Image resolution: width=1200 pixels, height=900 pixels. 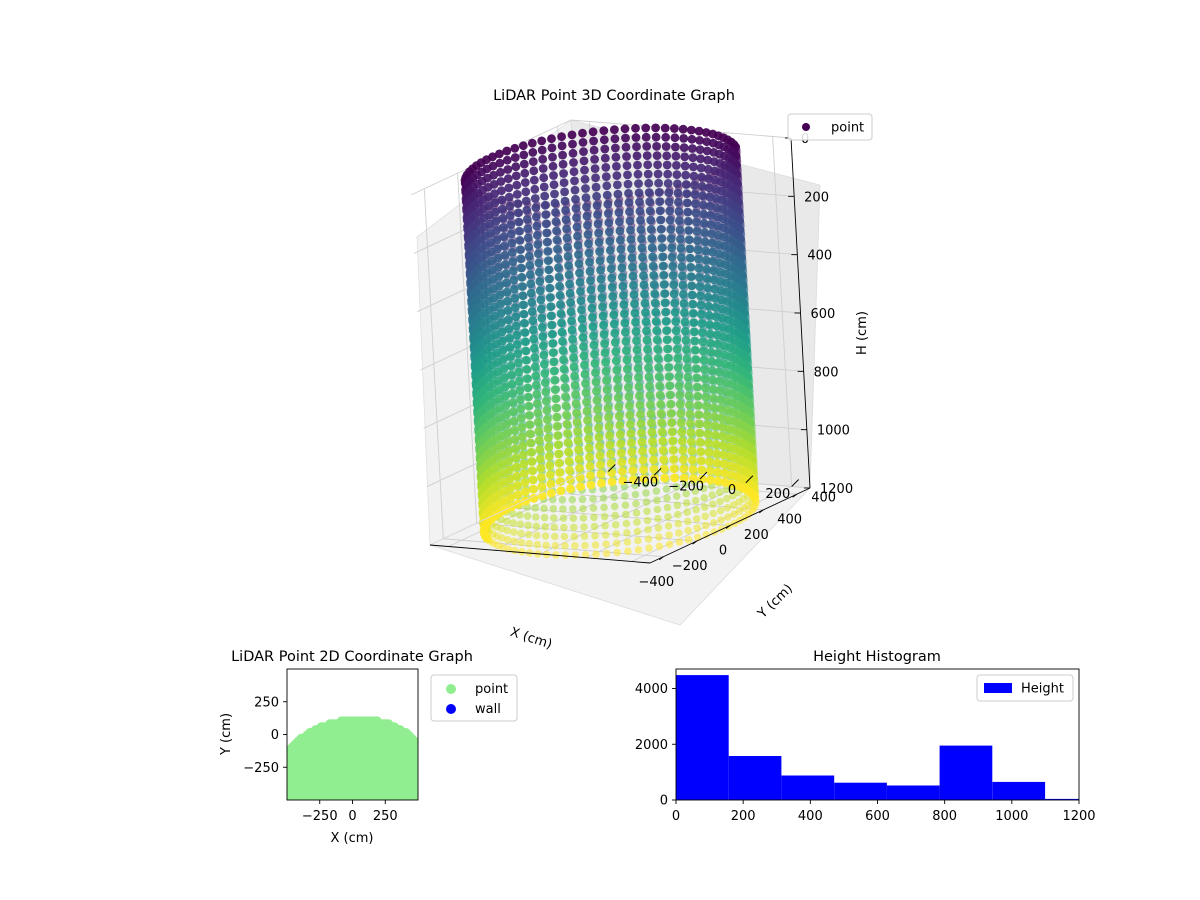 I want to click on tick-label: 800, so click(x=944, y=816).